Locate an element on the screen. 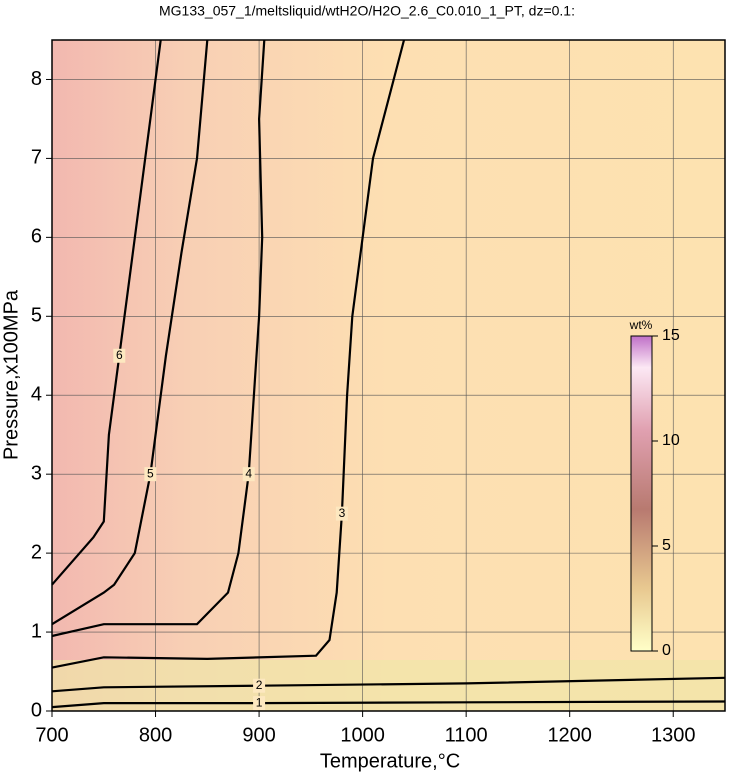 The width and height of the screenshot is (734, 781). y-tick-label: 7 is located at coordinates (36, 158).